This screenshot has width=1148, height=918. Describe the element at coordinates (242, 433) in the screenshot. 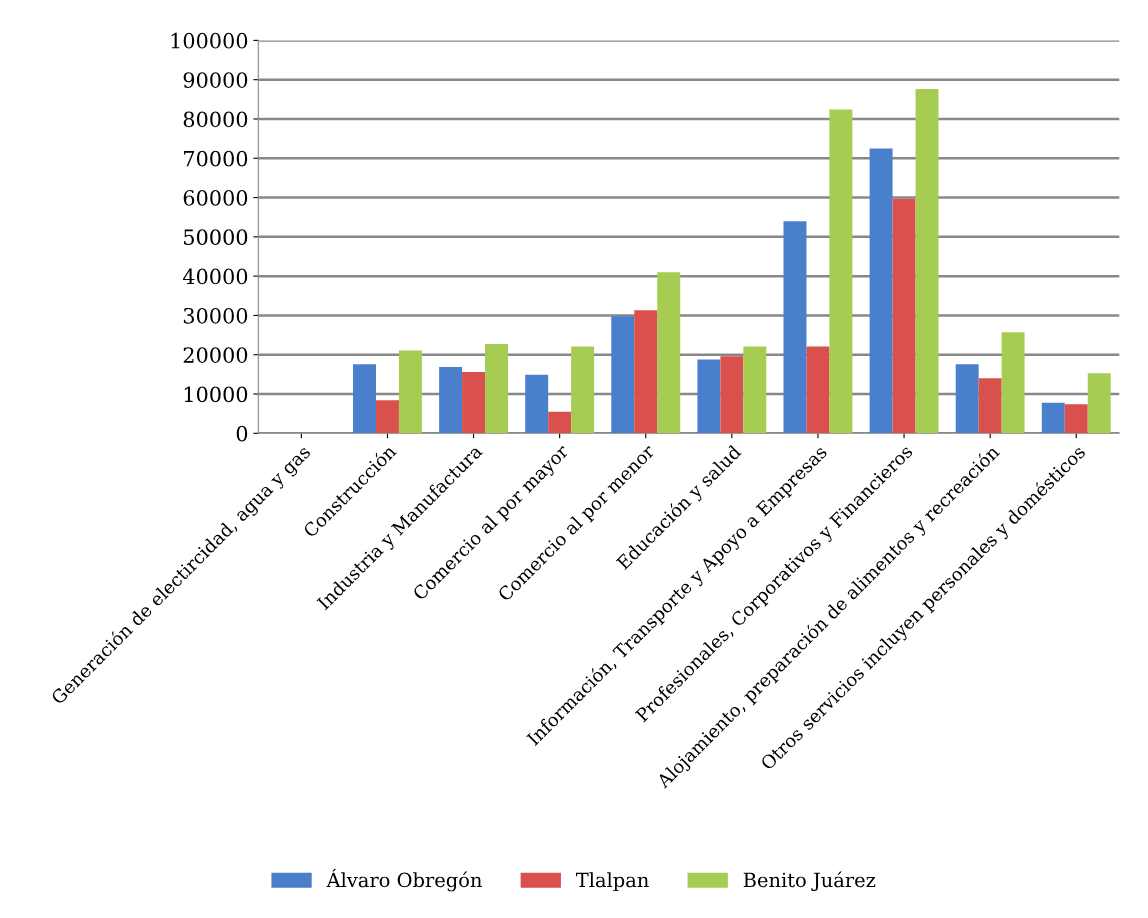

I see `y-tick-label: 0` at that location.